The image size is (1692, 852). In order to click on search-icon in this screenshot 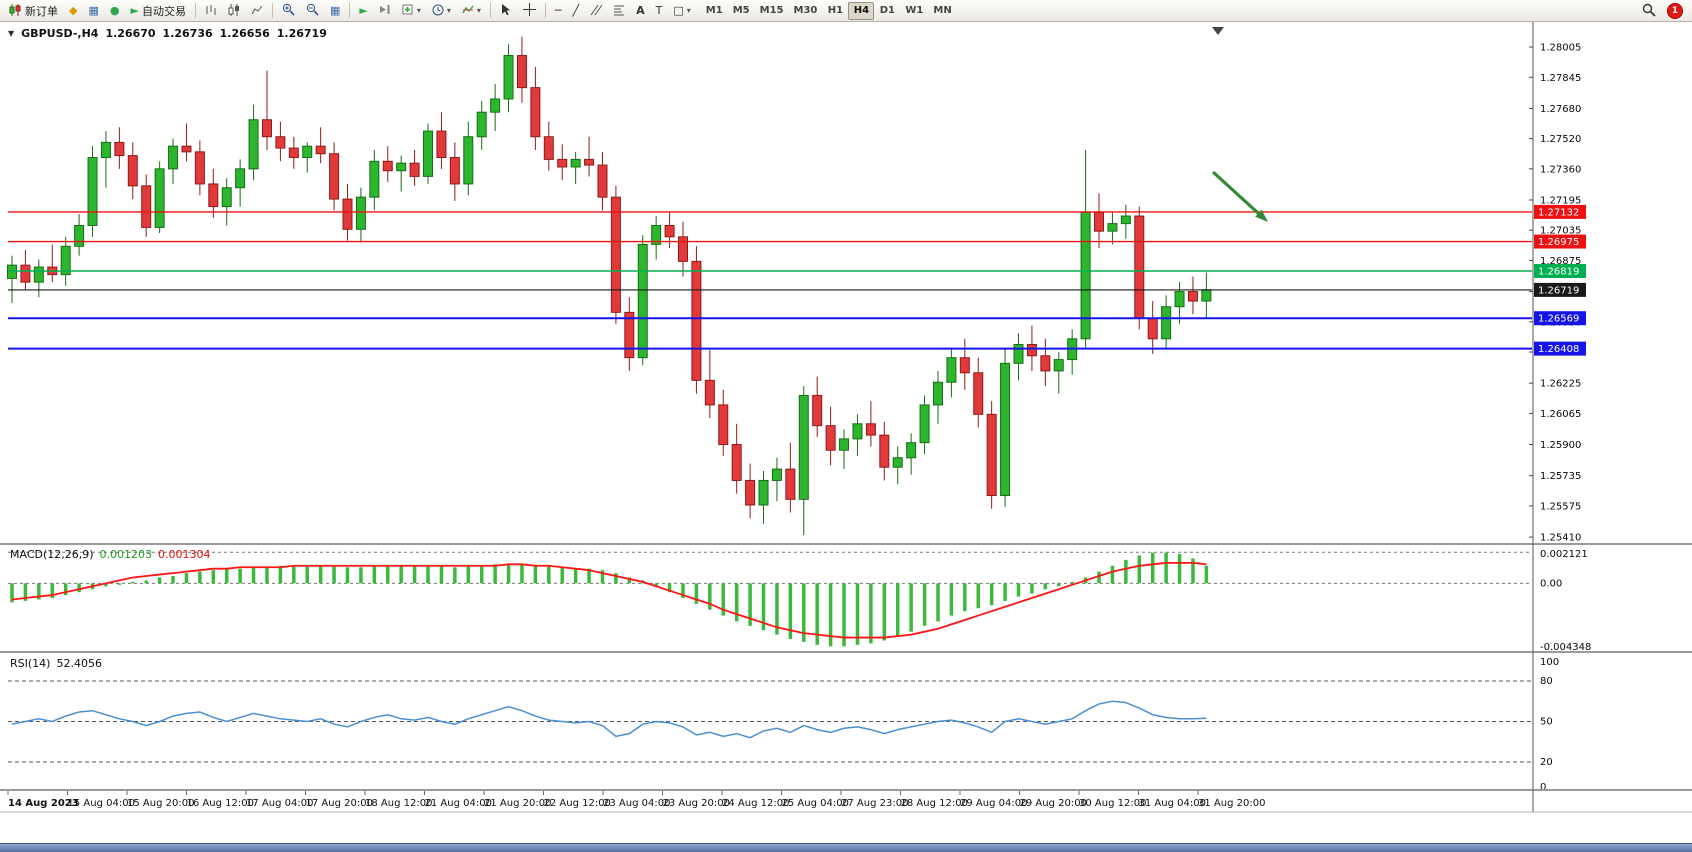, I will do `click(1649, 11)`.